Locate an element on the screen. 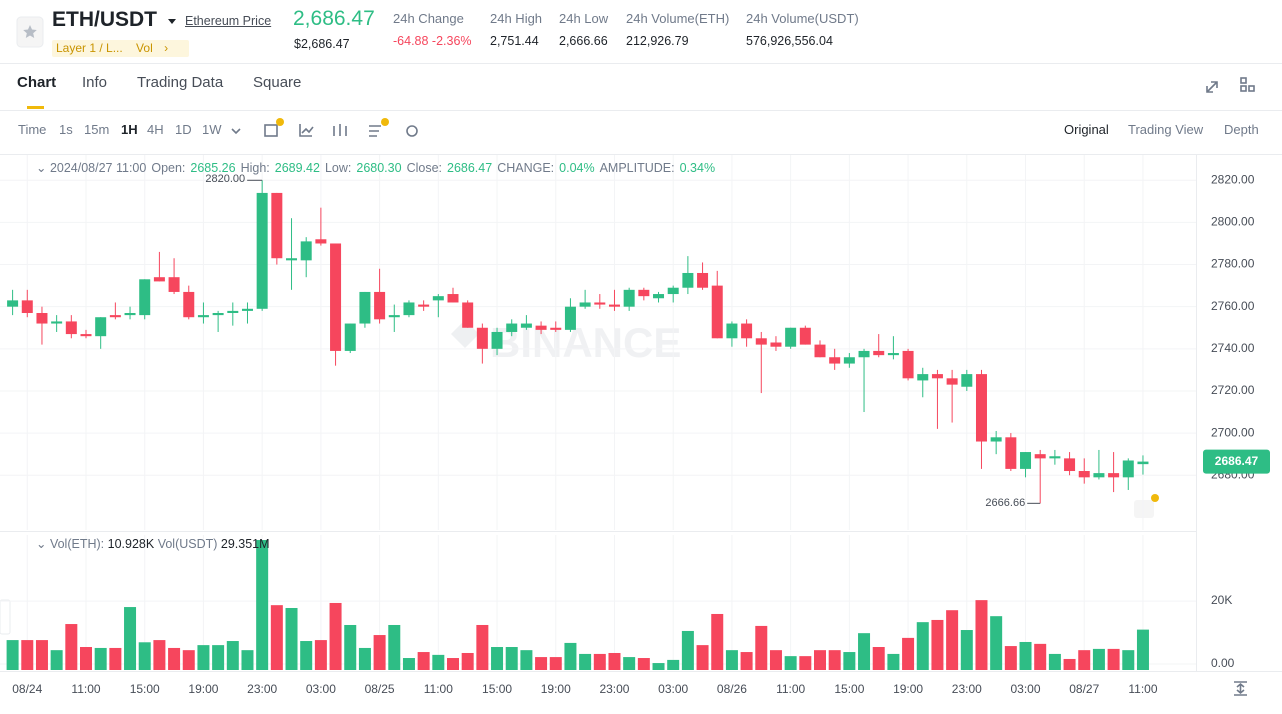 The image size is (1282, 714). symbol: ETH/USDT is located at coordinates (104, 19).